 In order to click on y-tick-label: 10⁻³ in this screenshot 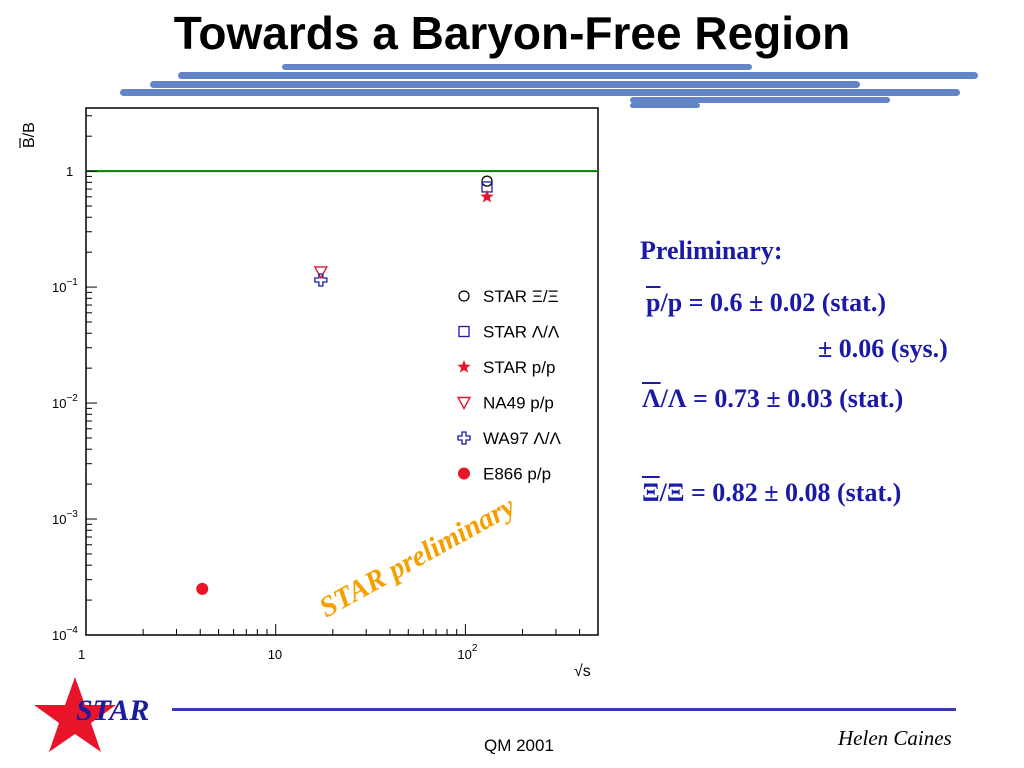, I will do `click(65, 518)`.